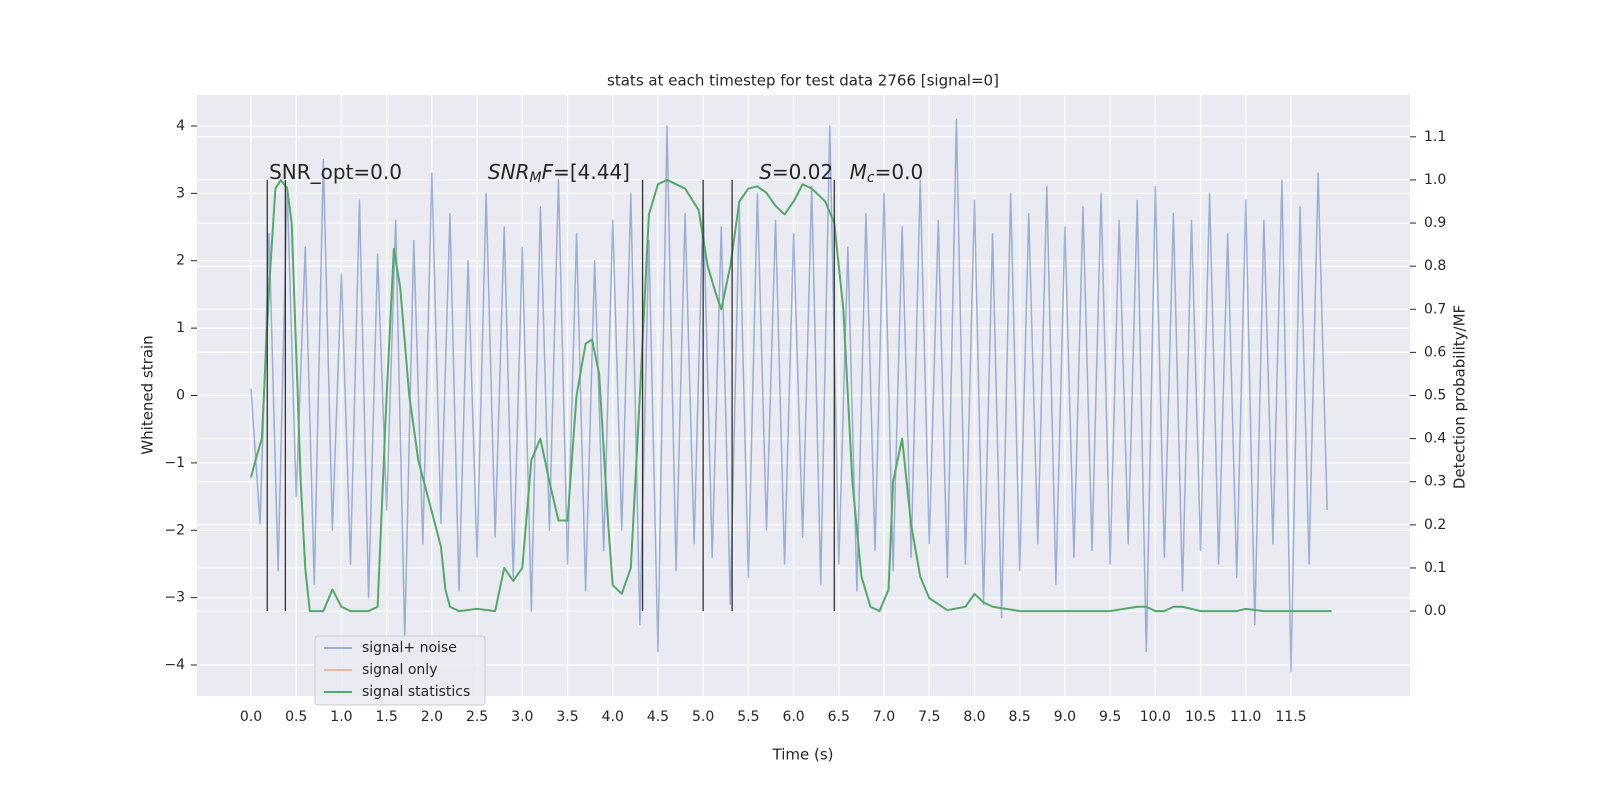 Image resolution: width=1600 pixels, height=800 pixels. Describe the element at coordinates (180, 193) in the screenshot. I see `y-tick-label: 3` at that location.